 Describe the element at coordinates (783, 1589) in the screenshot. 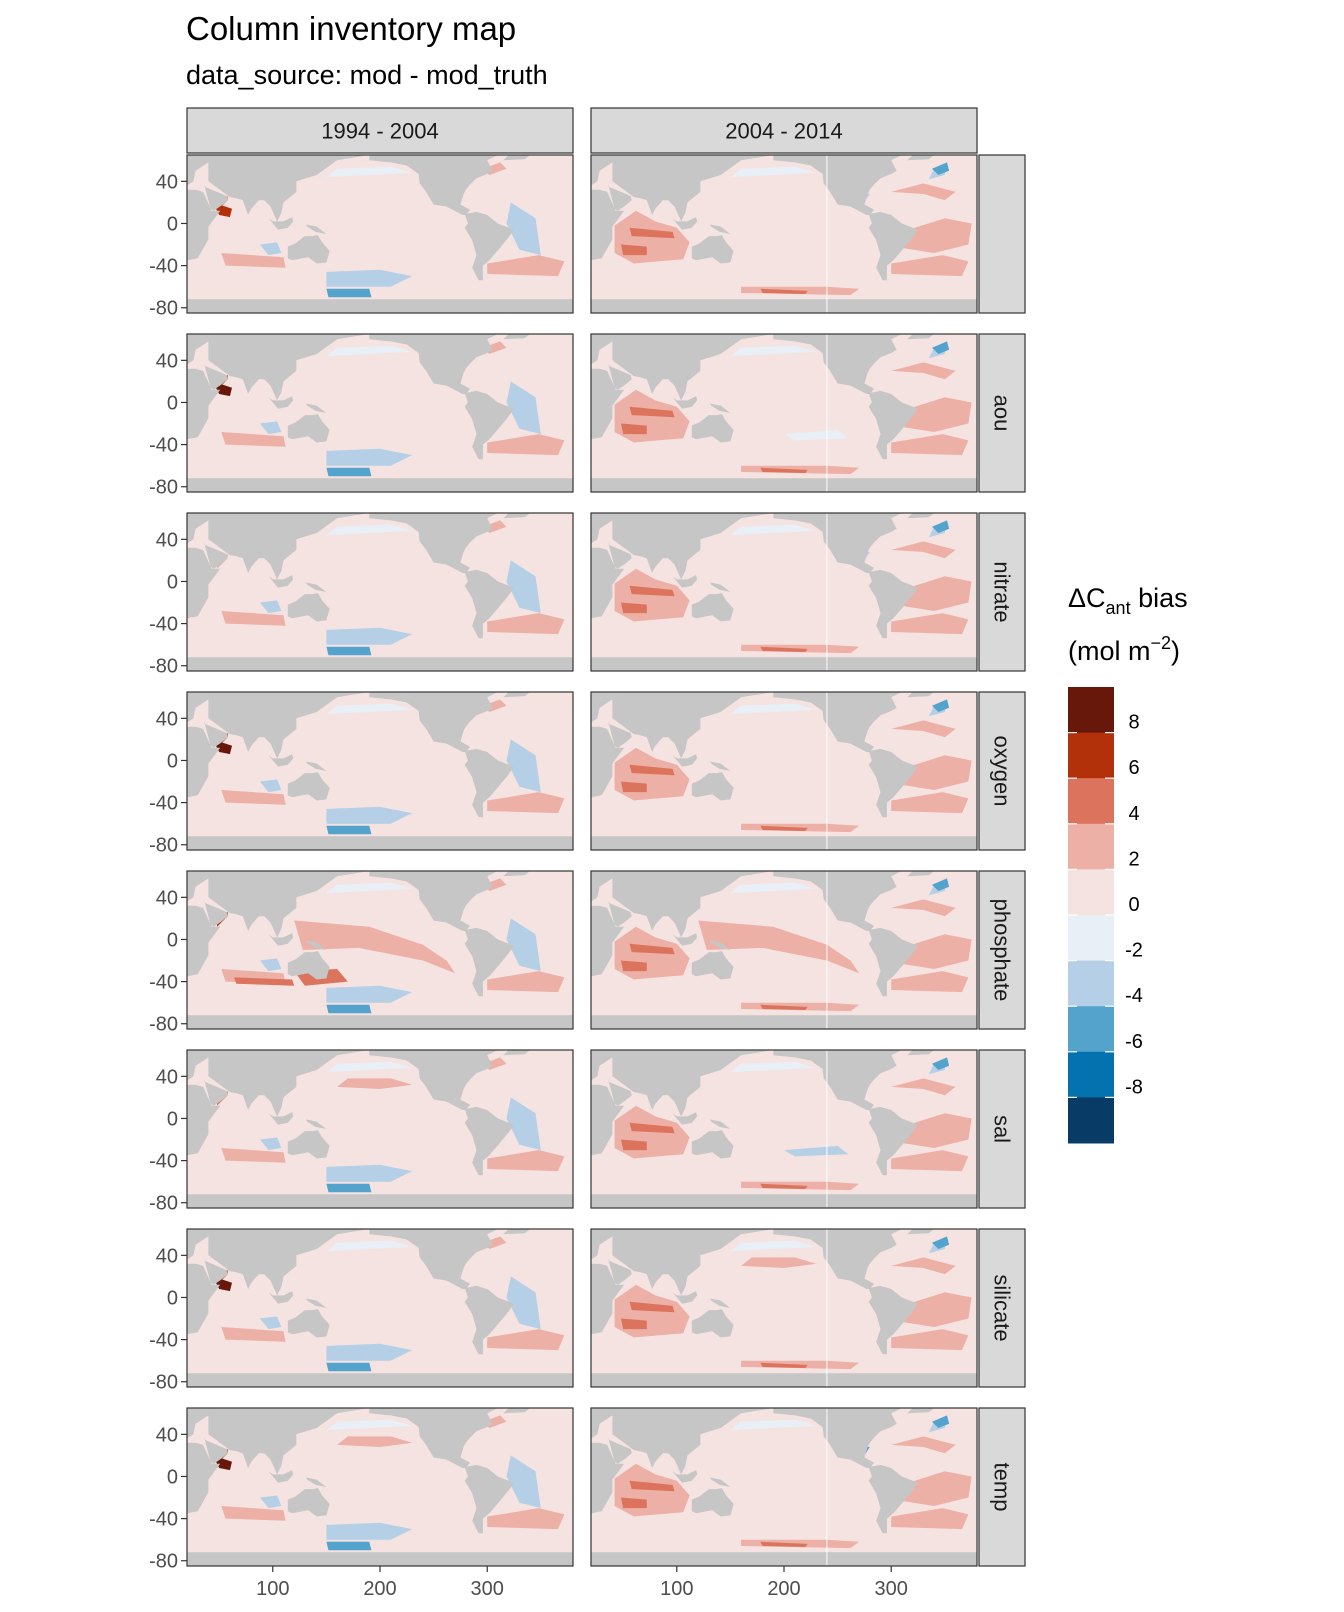

I see `x-tick-label: 200` at that location.